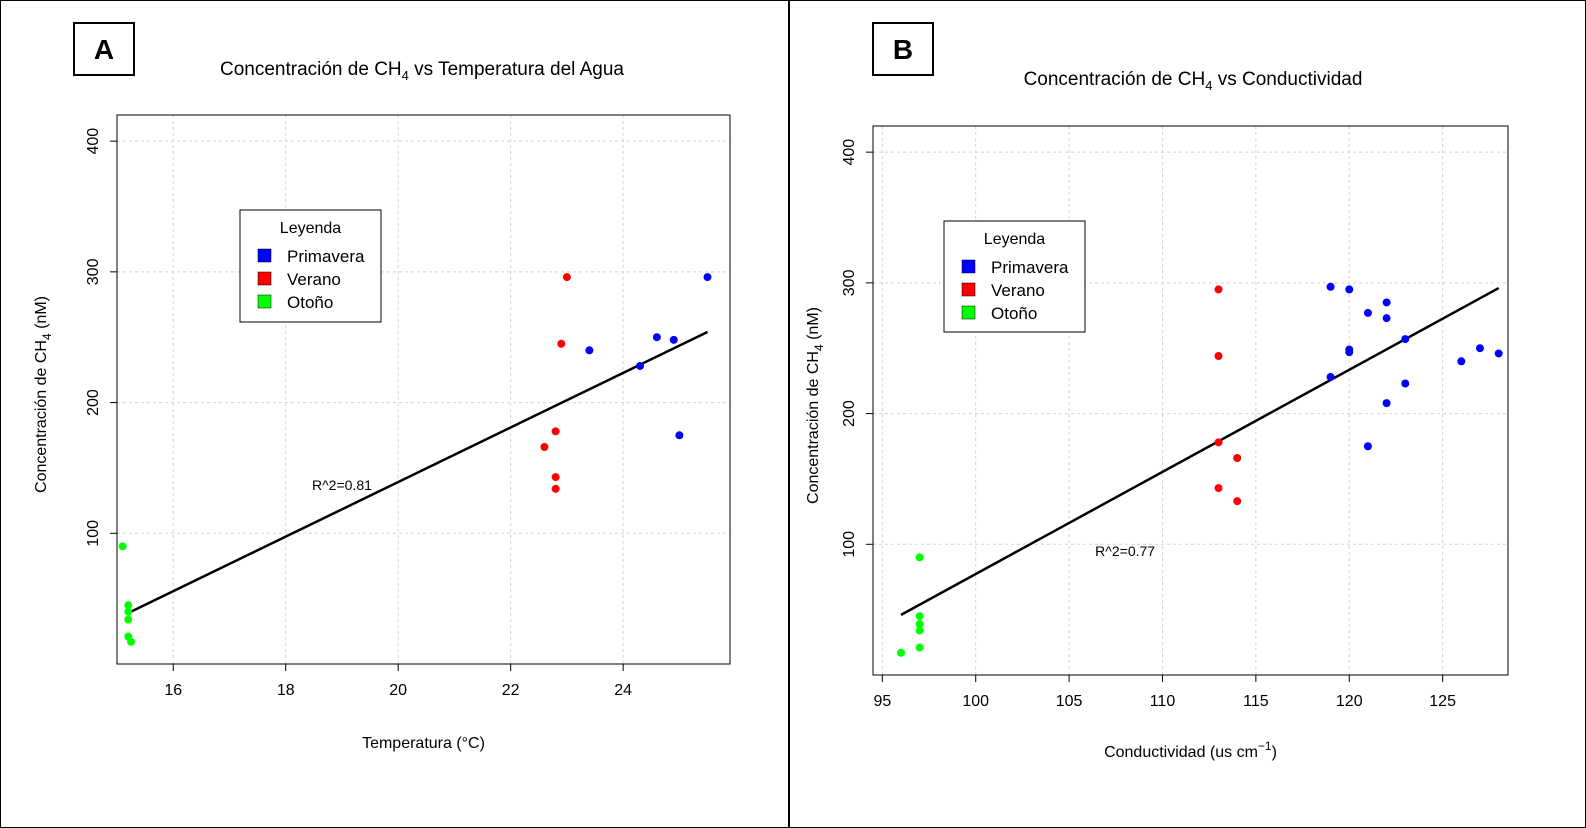  Describe the element at coordinates (1442, 701) in the screenshot. I see `x-tick-label: 125` at that location.